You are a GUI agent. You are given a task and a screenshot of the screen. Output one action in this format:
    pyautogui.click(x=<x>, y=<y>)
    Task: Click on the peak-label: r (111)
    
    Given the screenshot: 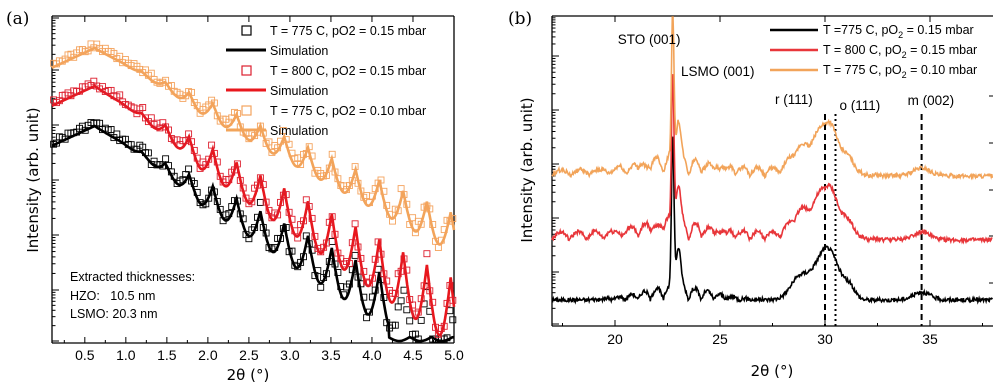 What is the action you would take?
    pyautogui.click(x=794, y=99)
    